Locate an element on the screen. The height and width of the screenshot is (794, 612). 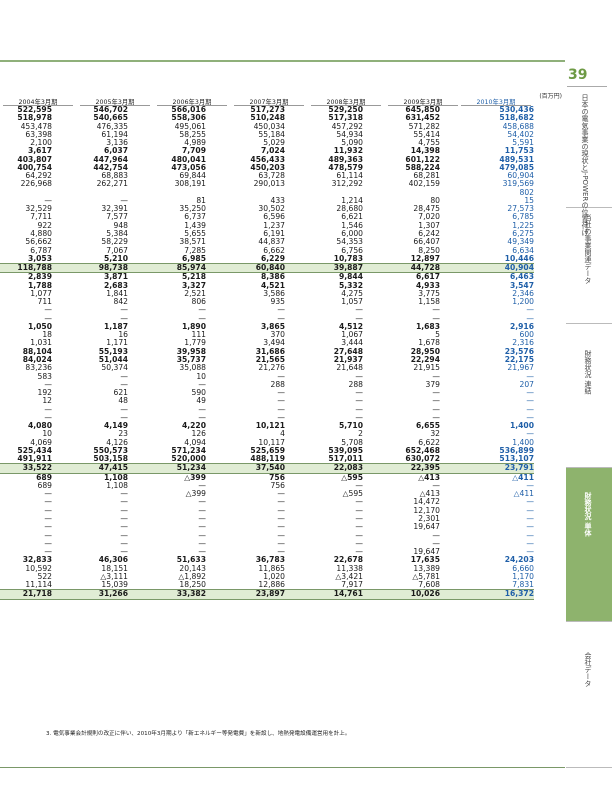
table-cell: 652,468 is located at coordinates (422, 450).